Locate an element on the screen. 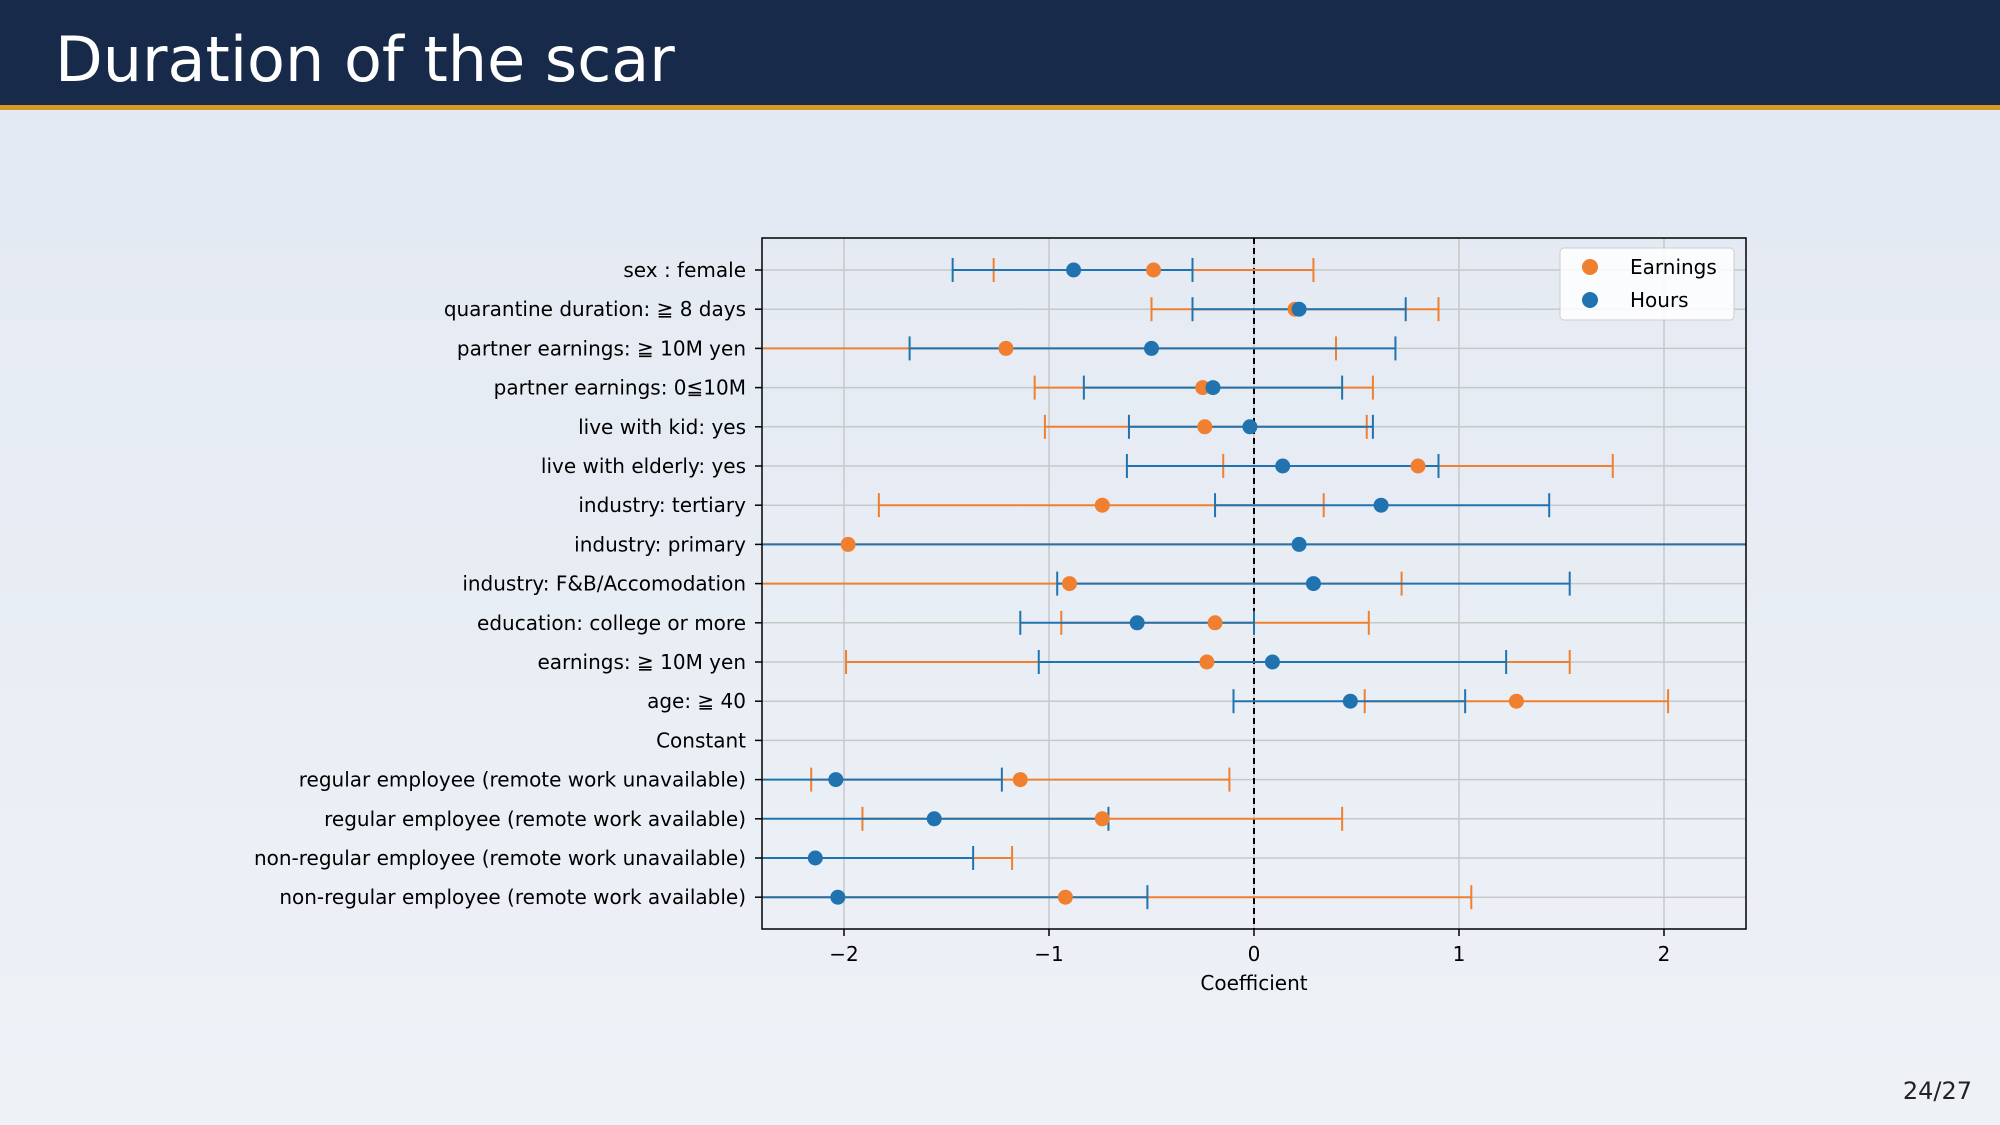 The height and width of the screenshot is (1125, 2000). category-label: industry: primary is located at coordinates (660, 544).